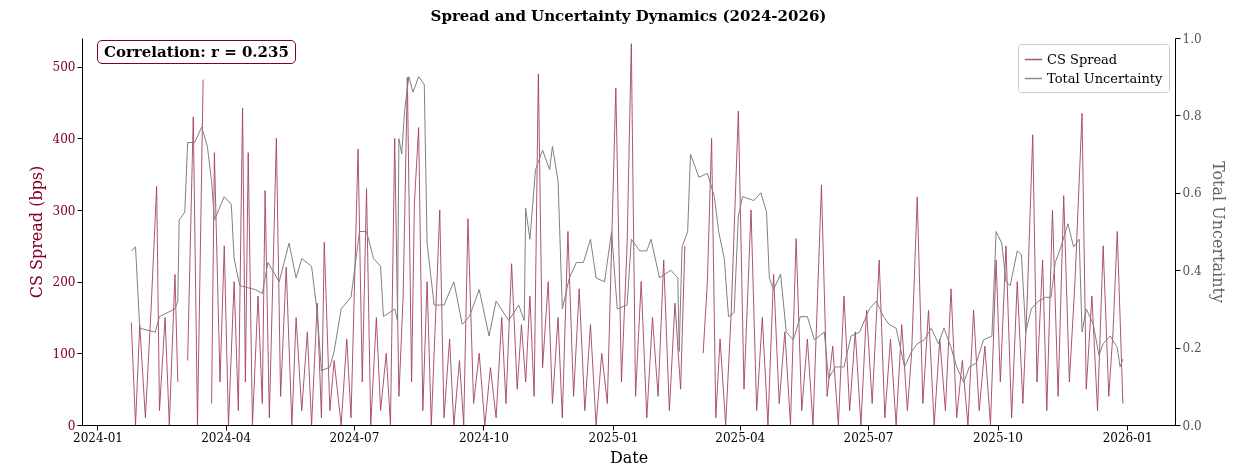 This screenshot has width=1238, height=476. Describe the element at coordinates (1192, 38) in the screenshot. I see `y2-tick-label: 1.0` at that location.